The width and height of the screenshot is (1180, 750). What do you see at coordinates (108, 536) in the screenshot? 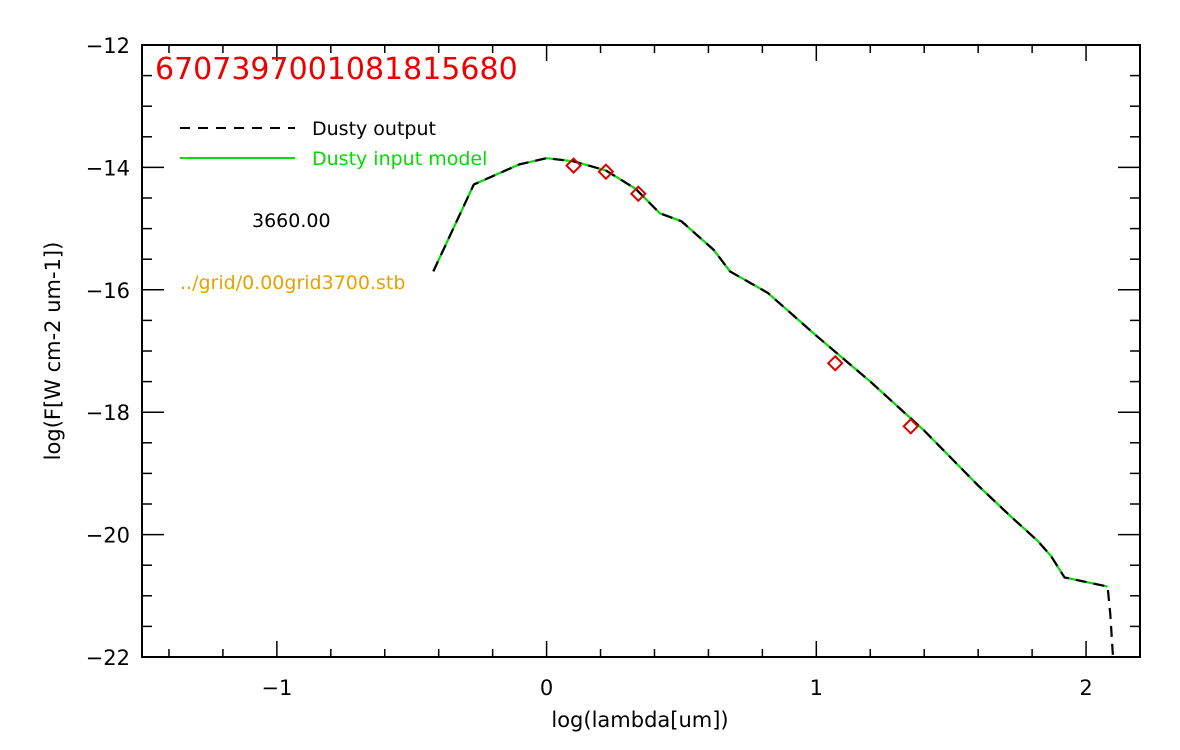
I see `y-tick-label: −20` at bounding box center [108, 536].